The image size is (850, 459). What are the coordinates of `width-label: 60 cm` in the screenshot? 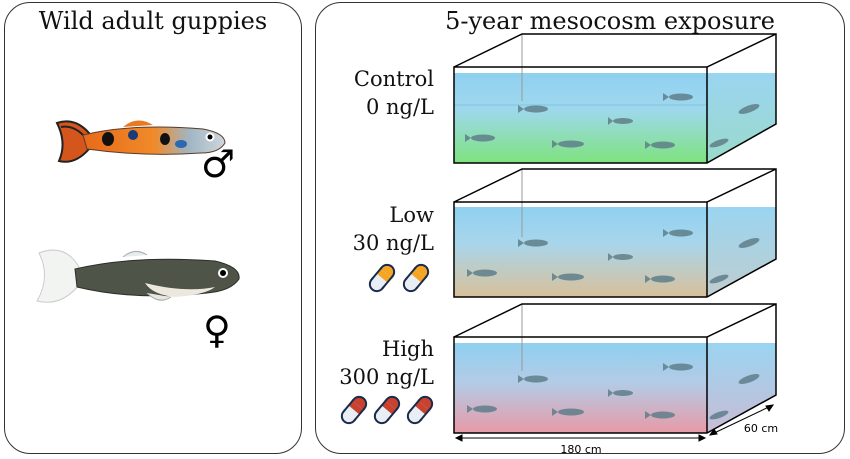 It's located at (761, 428).